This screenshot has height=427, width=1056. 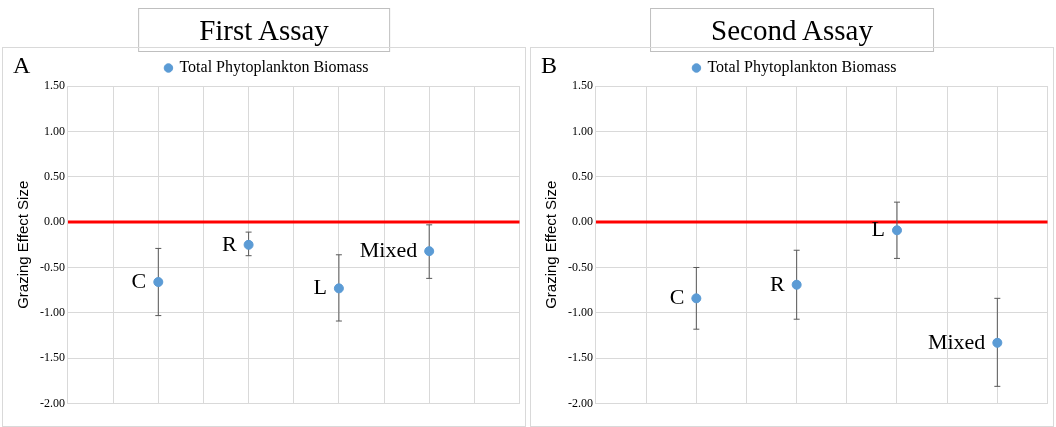 I want to click on text: A, so click(x=22, y=65).